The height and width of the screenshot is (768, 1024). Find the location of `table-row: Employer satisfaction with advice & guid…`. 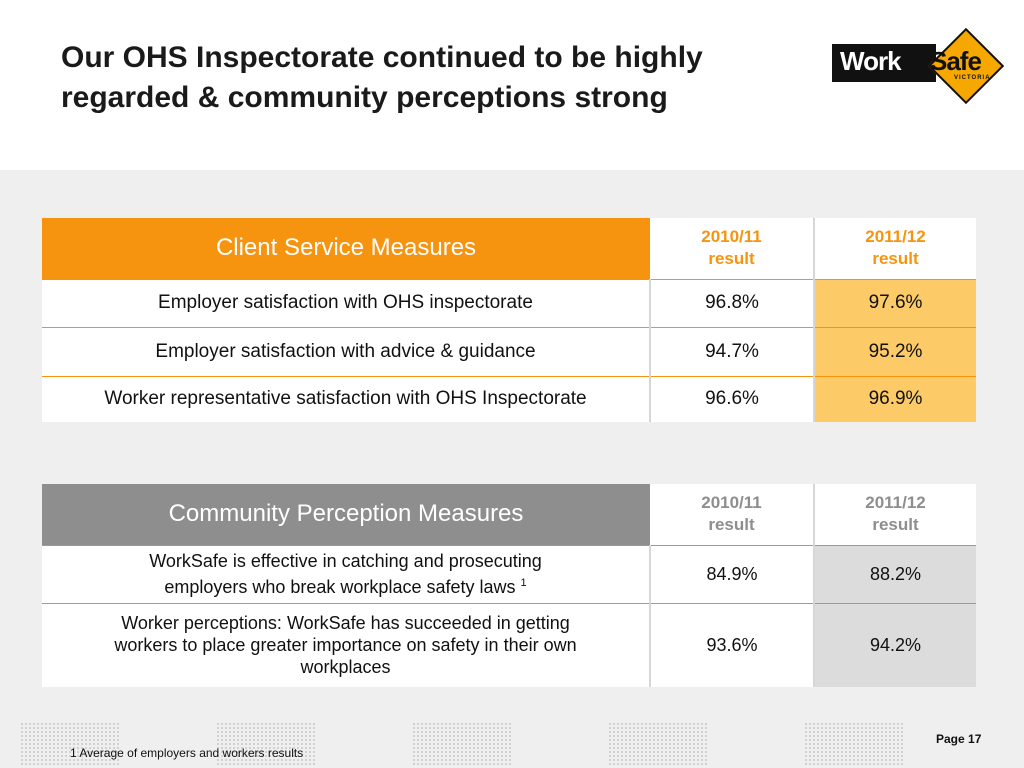

table-row: Employer satisfaction with advice & guid… is located at coordinates (509, 351).